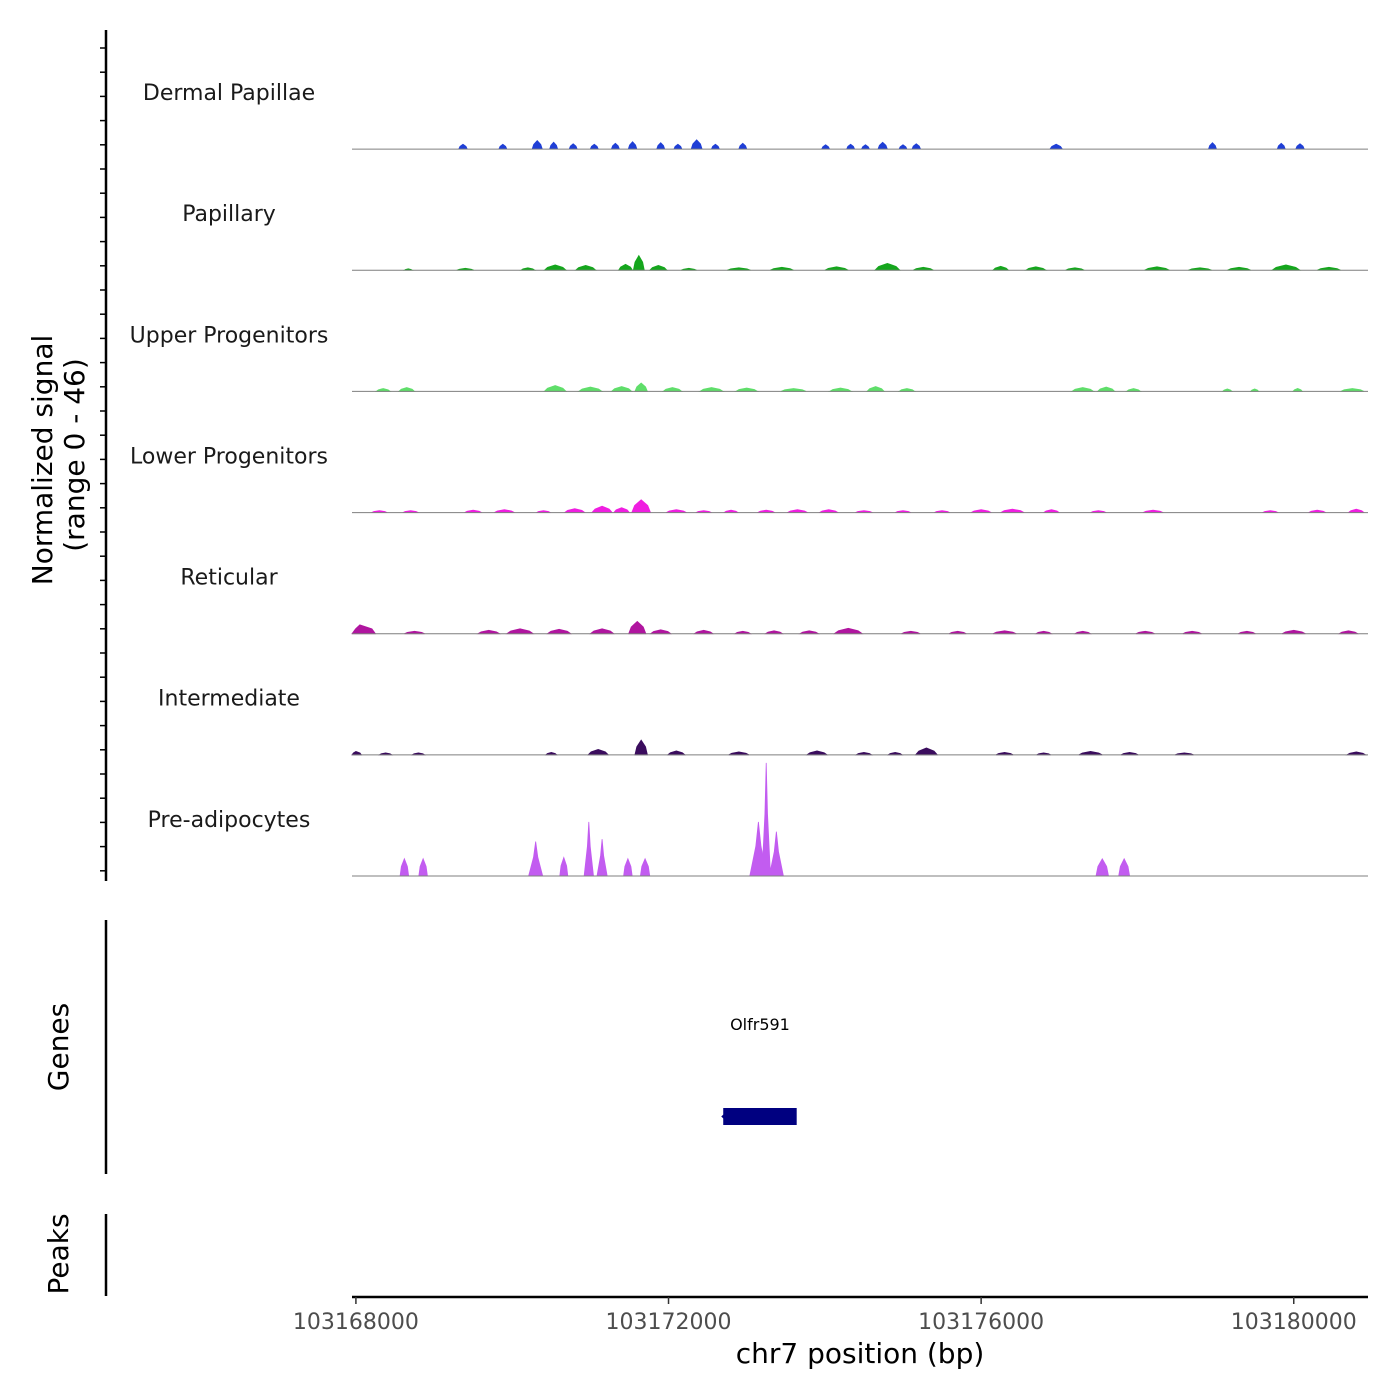 This screenshot has height=1400, width=1400. What do you see at coordinates (58, 1253) in the screenshot?
I see `peaks-axis-title: Peaks` at bounding box center [58, 1253].